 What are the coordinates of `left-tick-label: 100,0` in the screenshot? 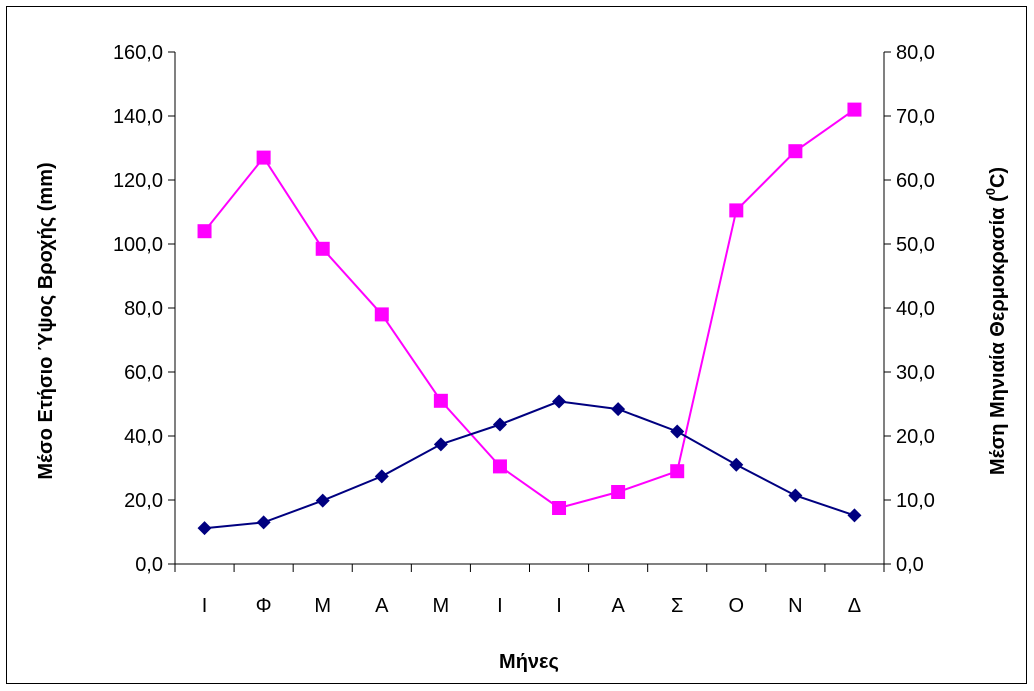 It's located at (138, 245).